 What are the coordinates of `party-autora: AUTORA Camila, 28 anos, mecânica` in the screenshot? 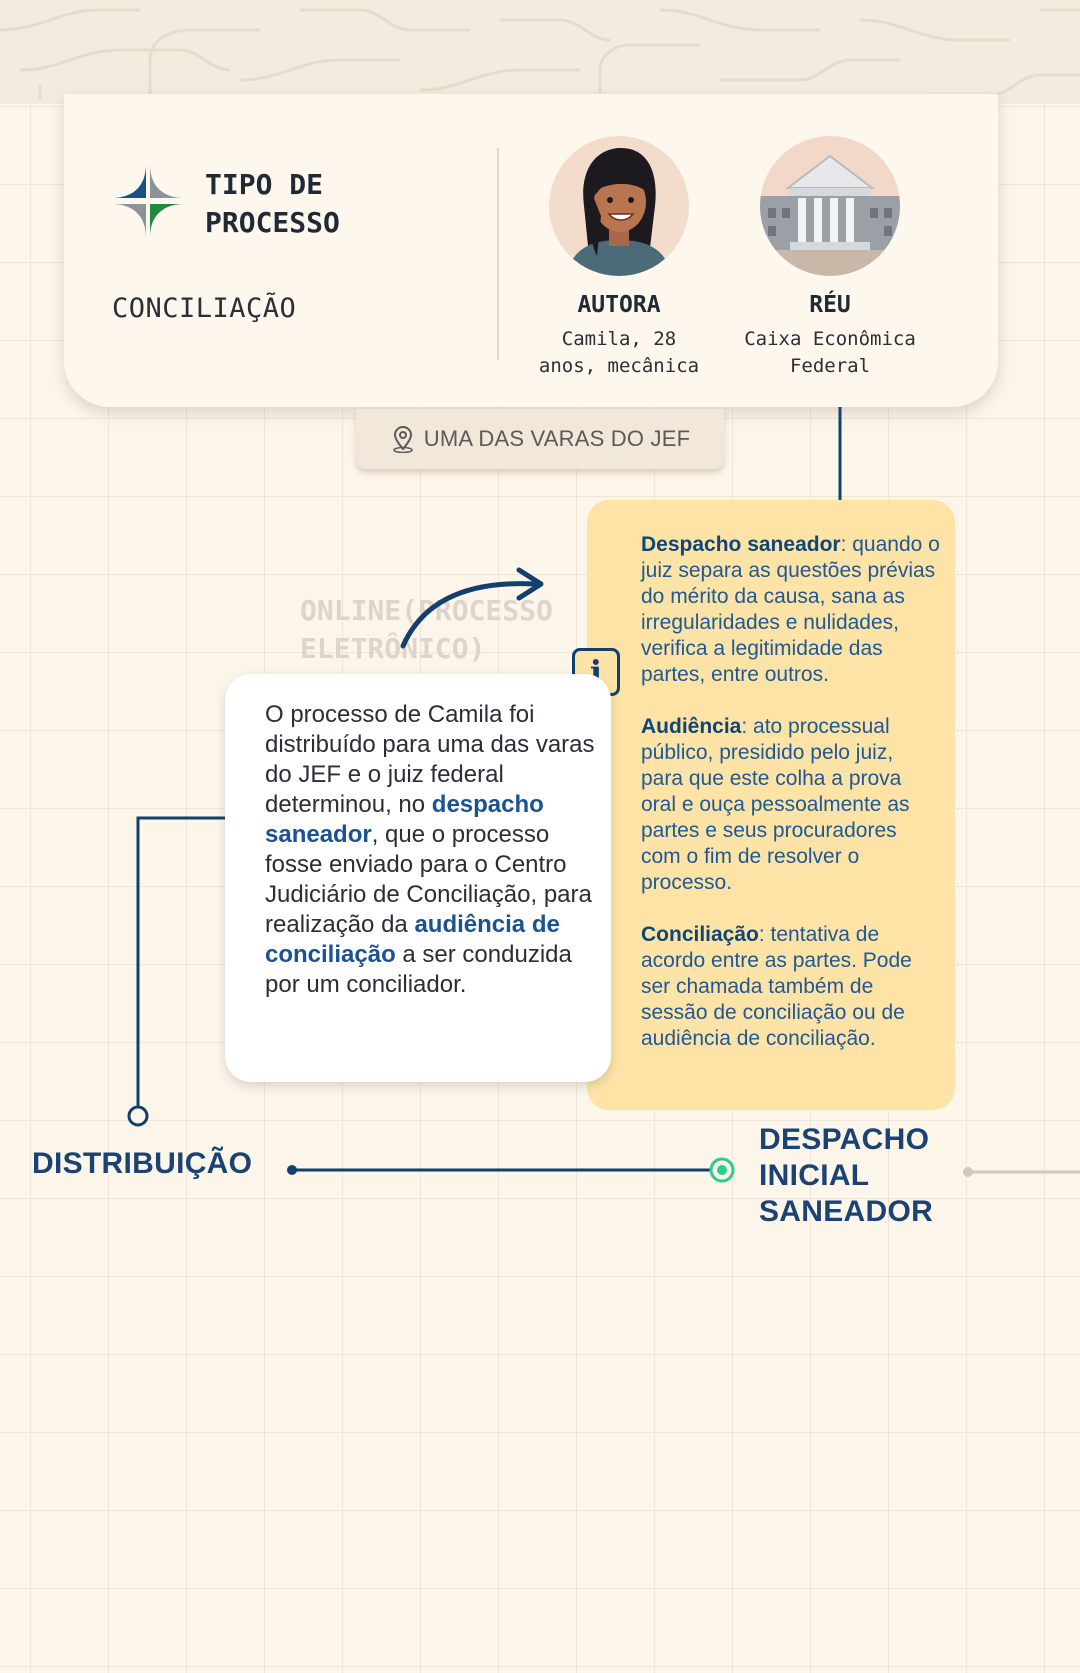 It's located at (619, 258).